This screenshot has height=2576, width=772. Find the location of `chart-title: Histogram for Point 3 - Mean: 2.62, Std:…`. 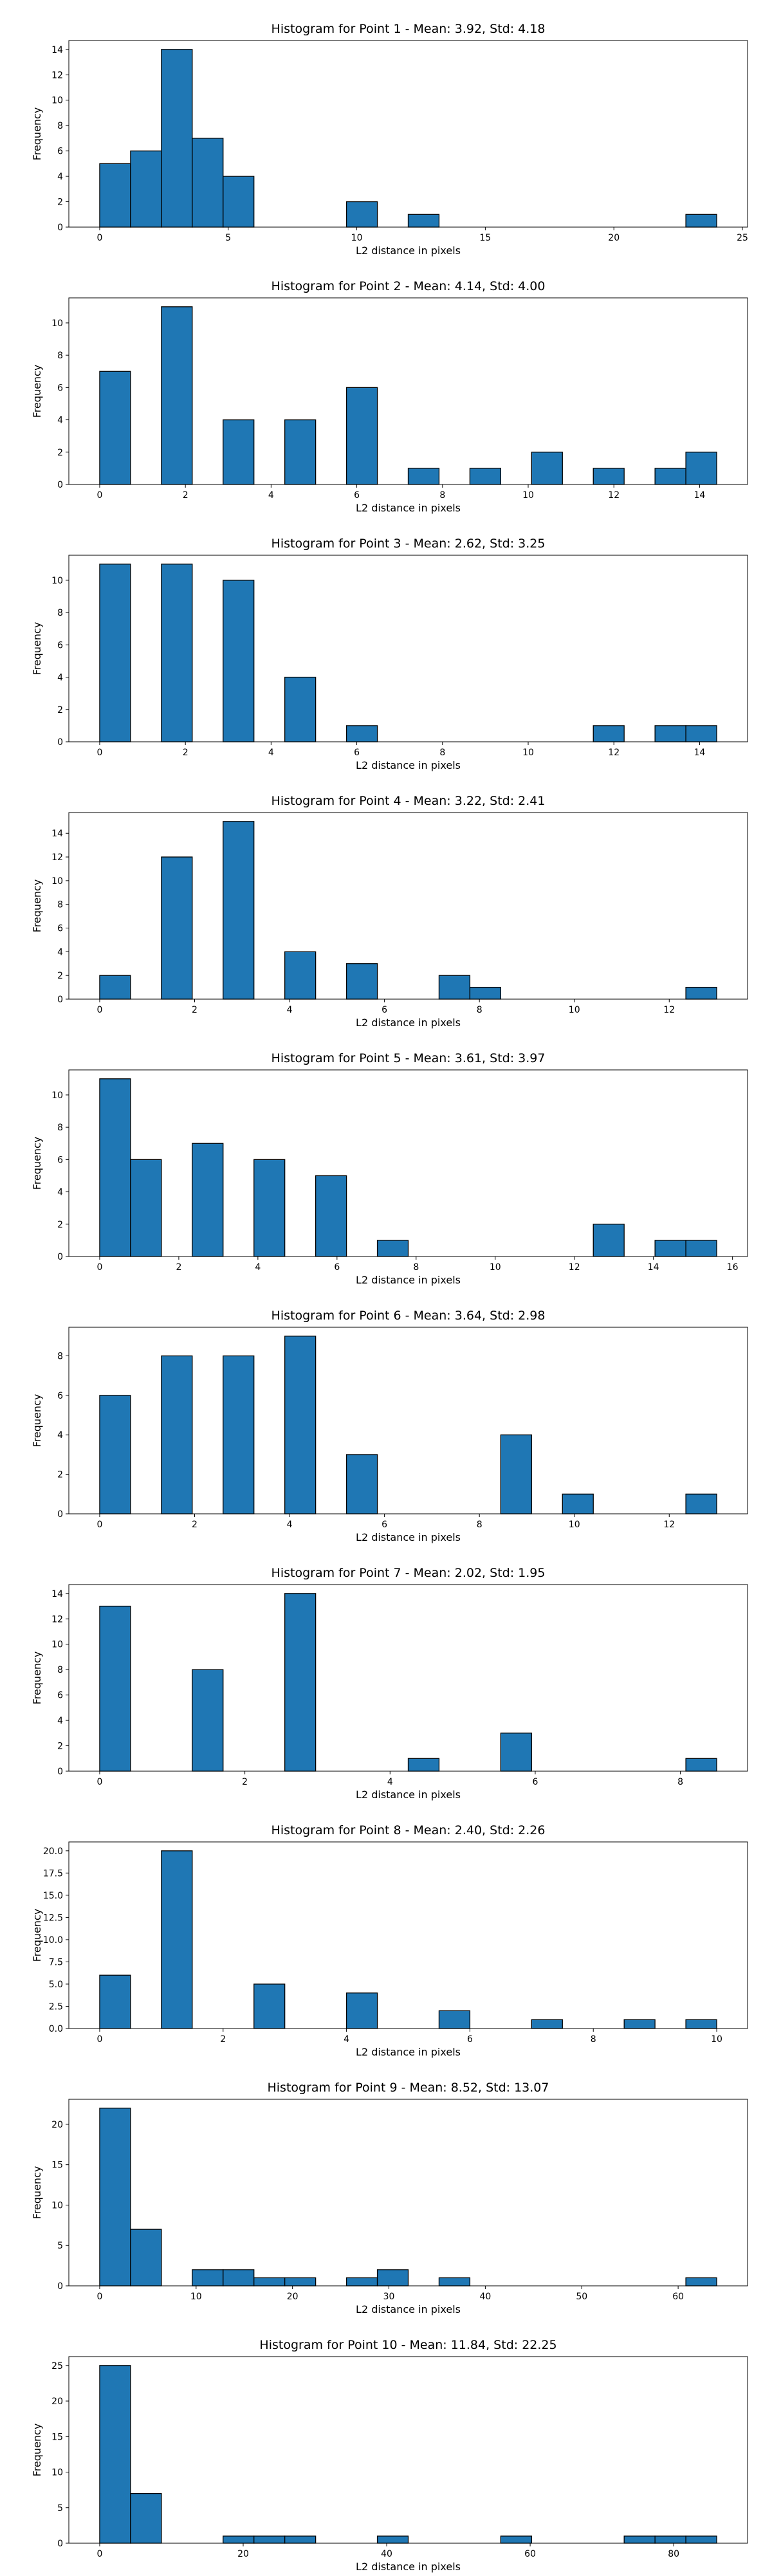

chart-title: Histogram for Point 3 - Mean: 2.62, Std:… is located at coordinates (408, 544).